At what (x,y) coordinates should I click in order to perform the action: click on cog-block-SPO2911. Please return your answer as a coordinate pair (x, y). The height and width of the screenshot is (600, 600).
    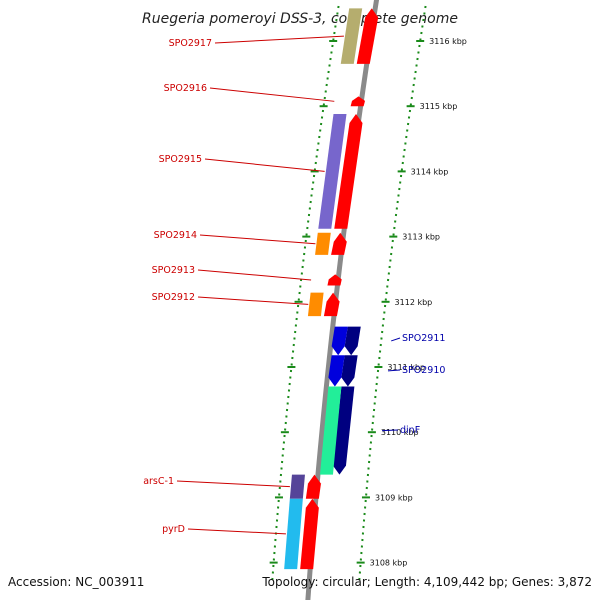
    Looking at the image, I should click on (339, 341).